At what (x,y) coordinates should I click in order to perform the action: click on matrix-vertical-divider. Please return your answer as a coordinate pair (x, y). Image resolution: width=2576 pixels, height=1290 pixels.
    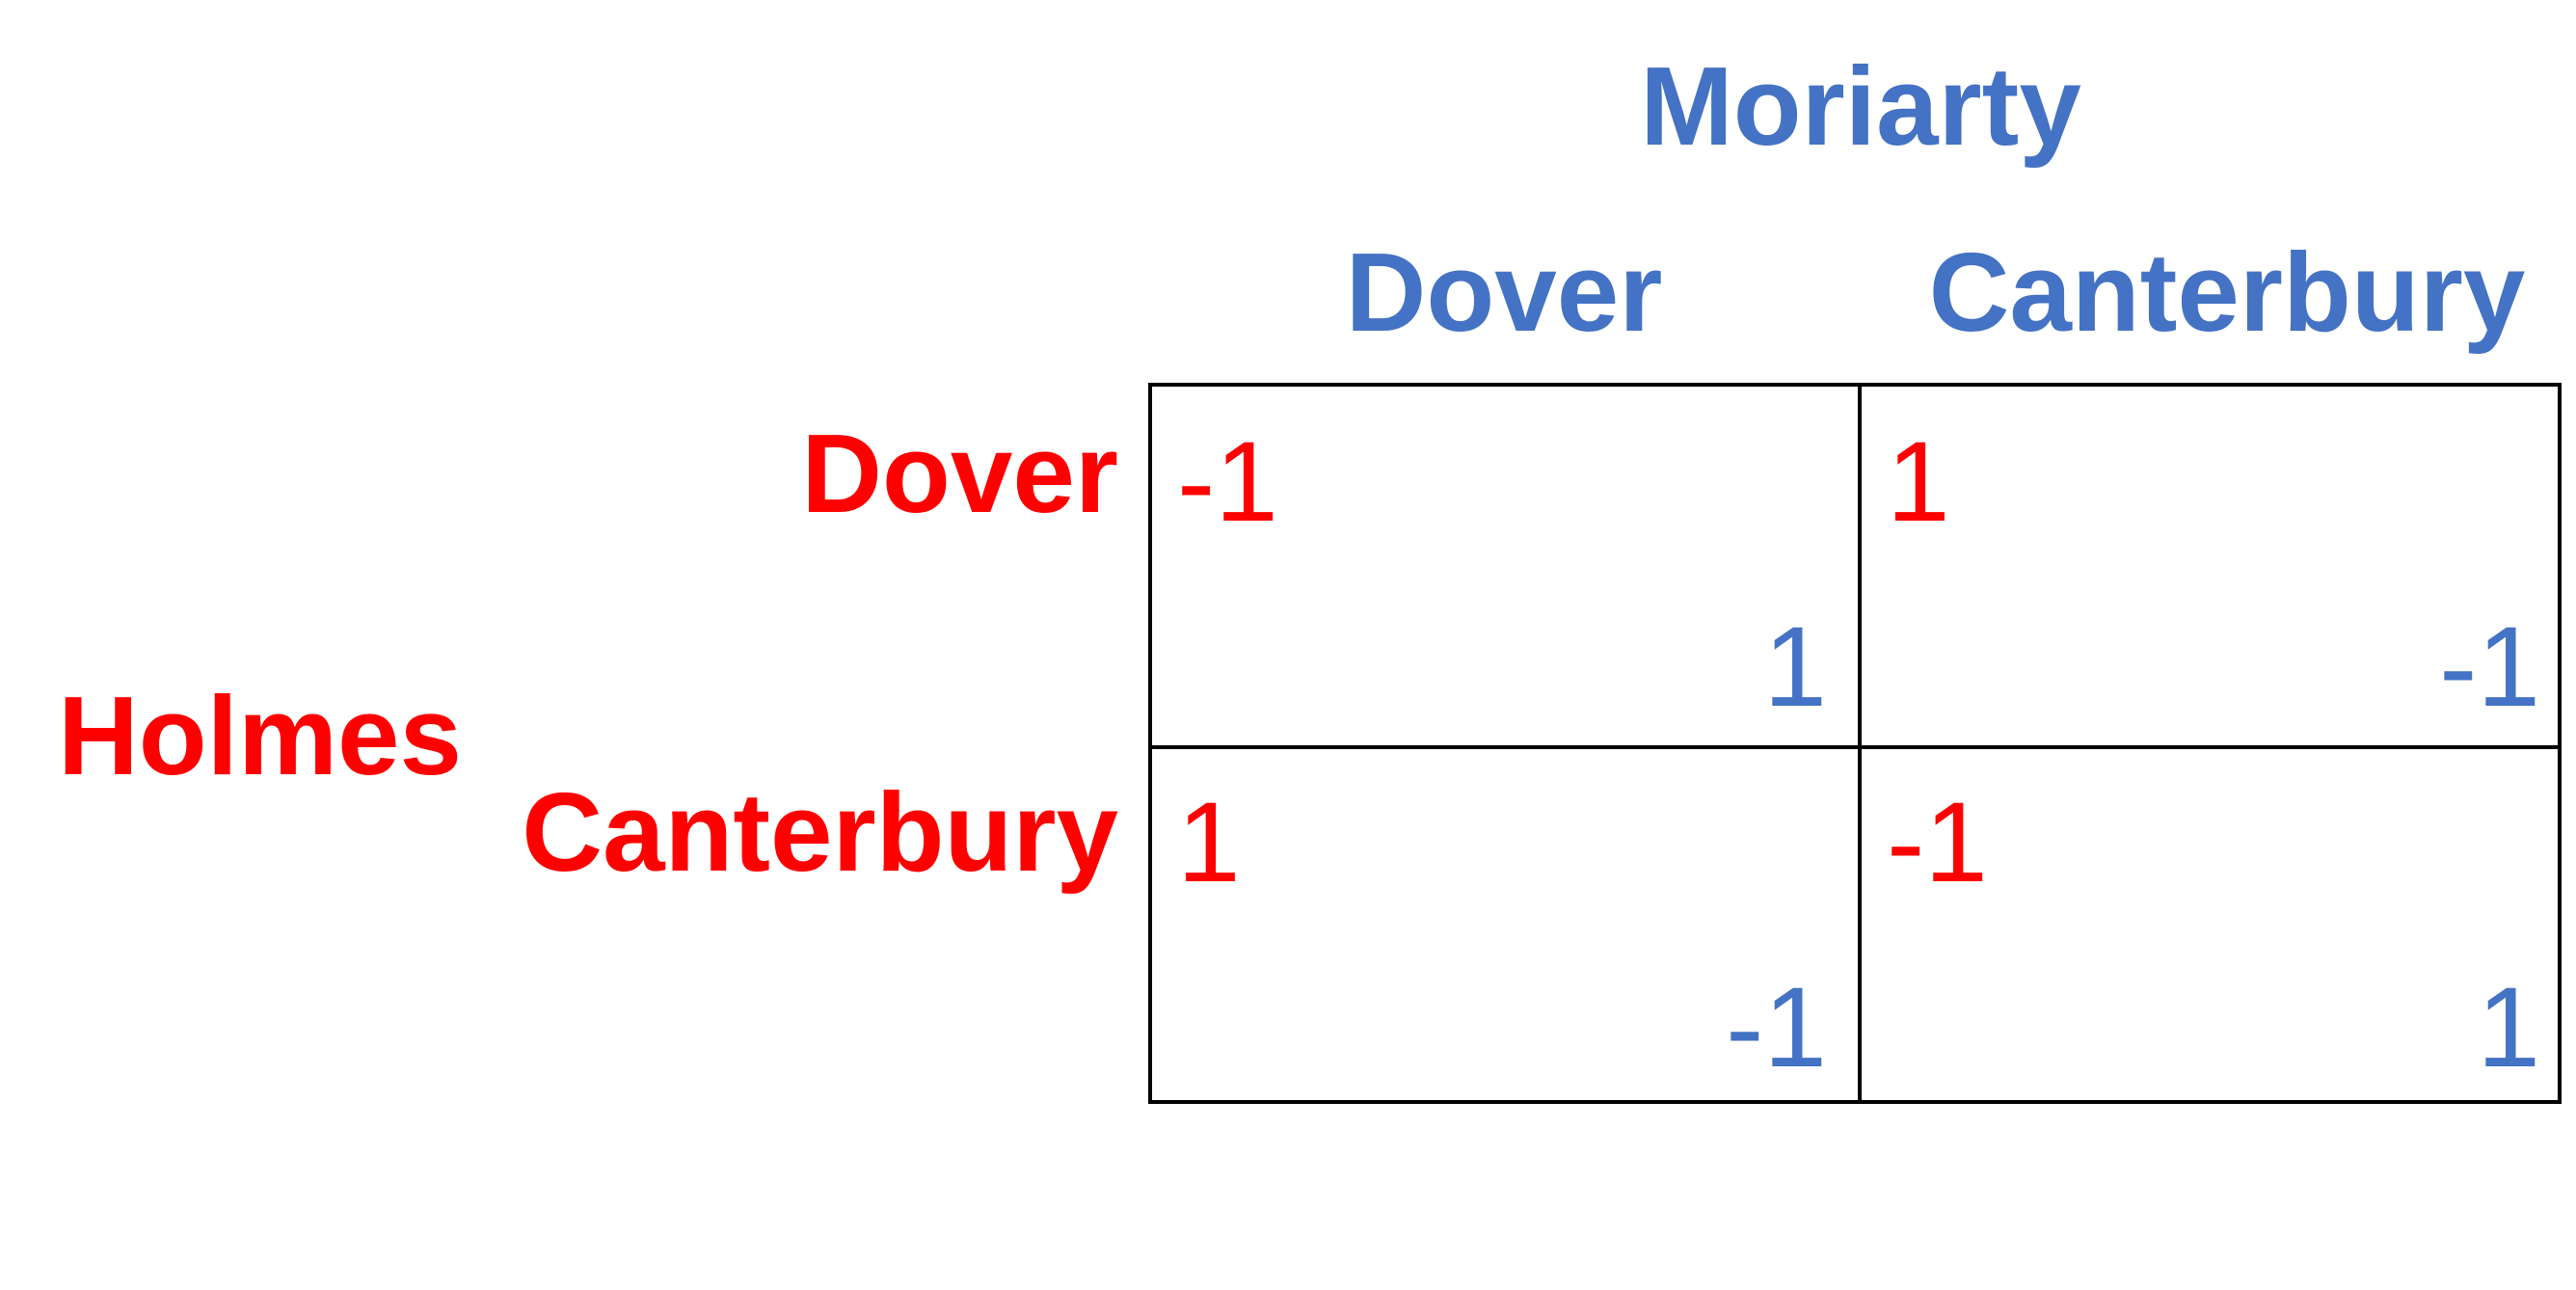
    Looking at the image, I should click on (1860, 744).